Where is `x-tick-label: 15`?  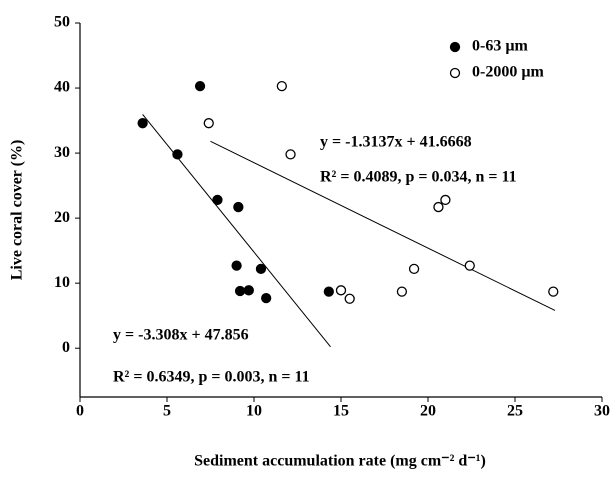 x-tick-label: 15 is located at coordinates (341, 411).